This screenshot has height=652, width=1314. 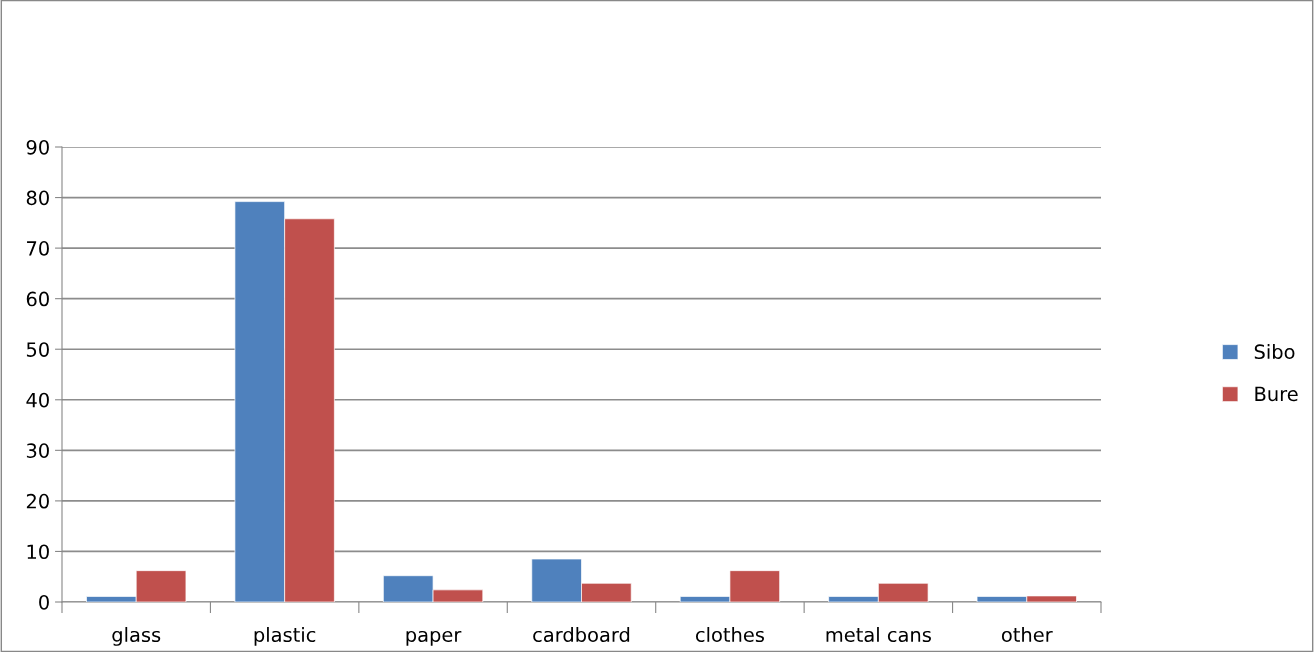 What do you see at coordinates (136, 636) in the screenshot?
I see `x-tick-label: glass` at bounding box center [136, 636].